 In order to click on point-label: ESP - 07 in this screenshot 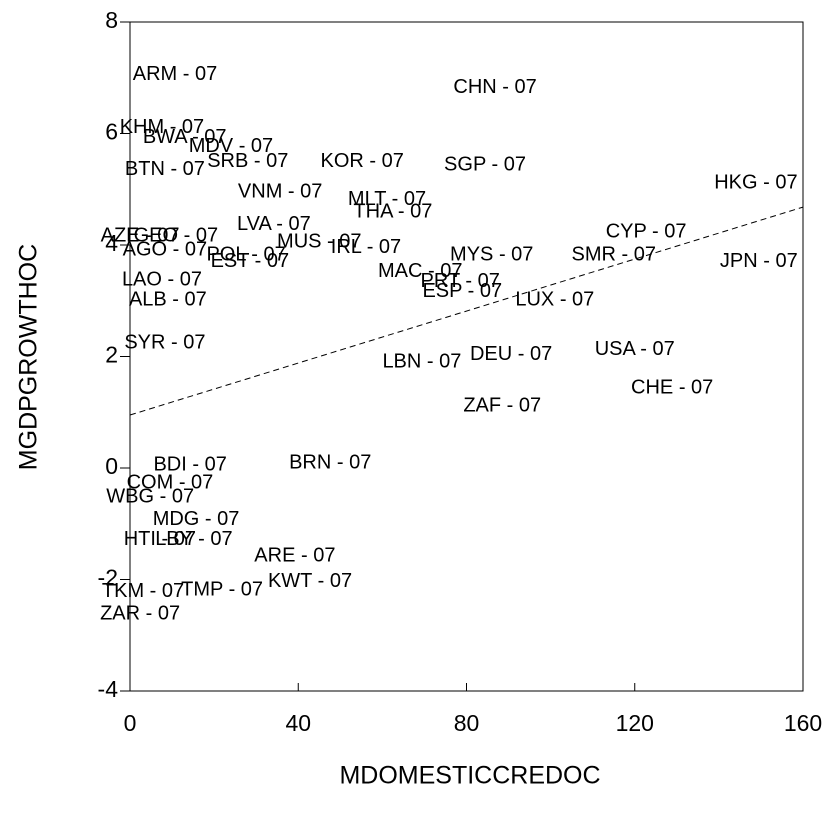, I will do `click(462, 291)`.